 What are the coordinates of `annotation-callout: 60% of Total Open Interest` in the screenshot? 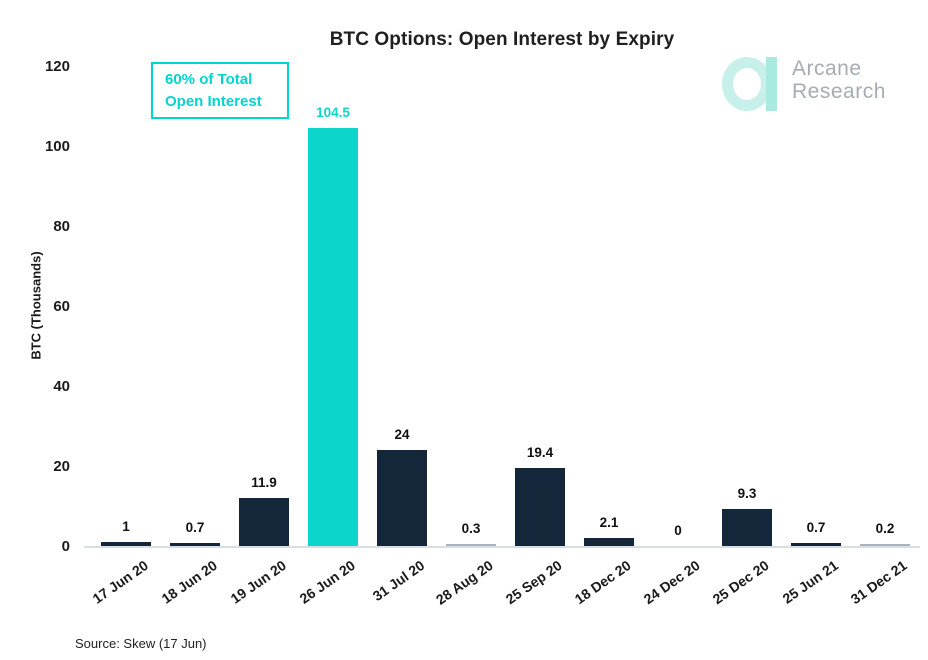 It's located at (220, 90).